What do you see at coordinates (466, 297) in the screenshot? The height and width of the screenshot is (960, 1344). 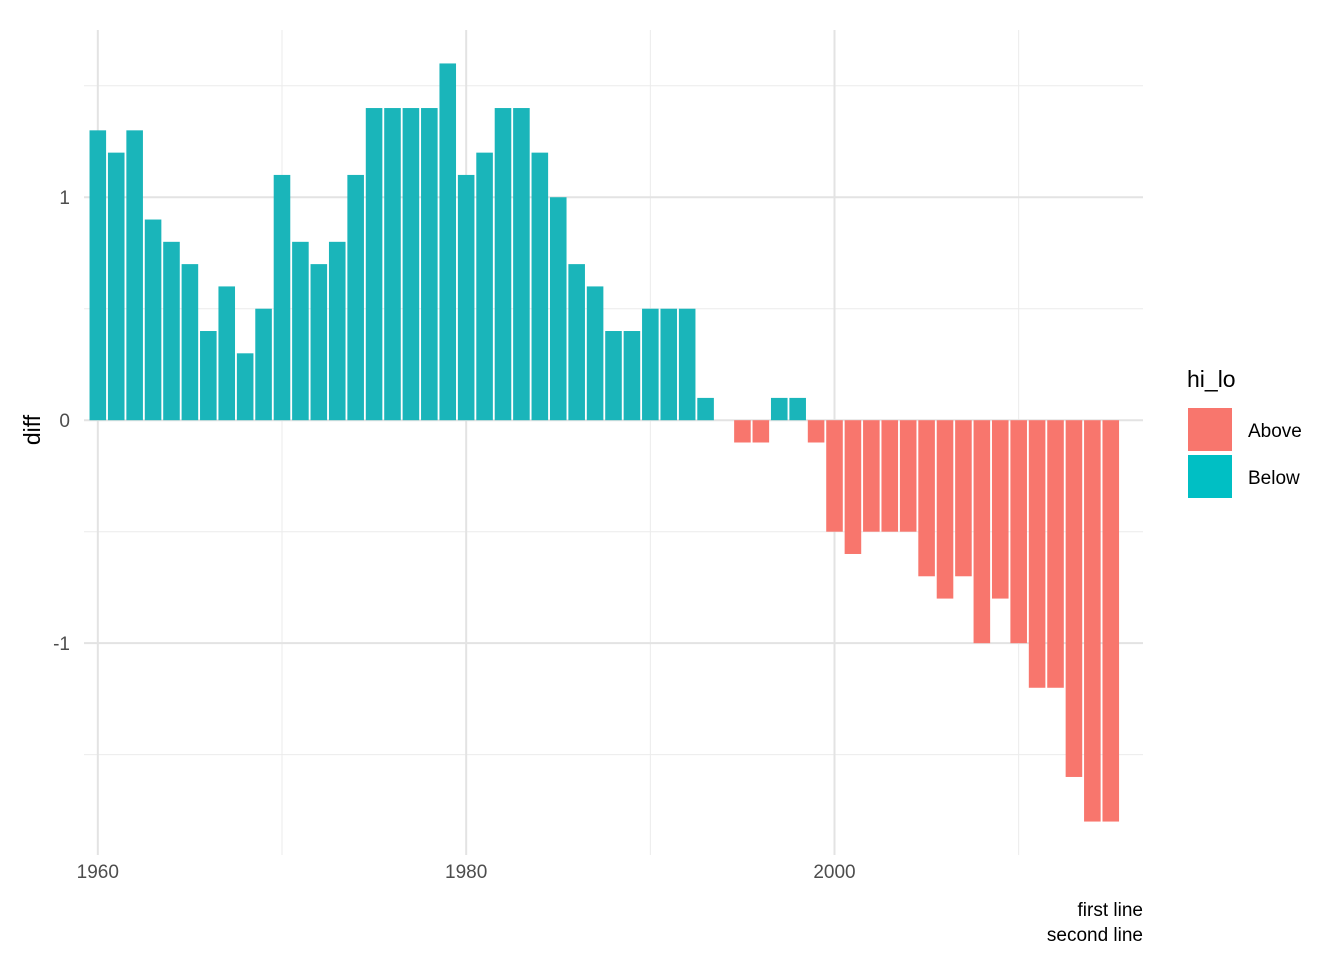 I see `bar-1980-below` at bounding box center [466, 297].